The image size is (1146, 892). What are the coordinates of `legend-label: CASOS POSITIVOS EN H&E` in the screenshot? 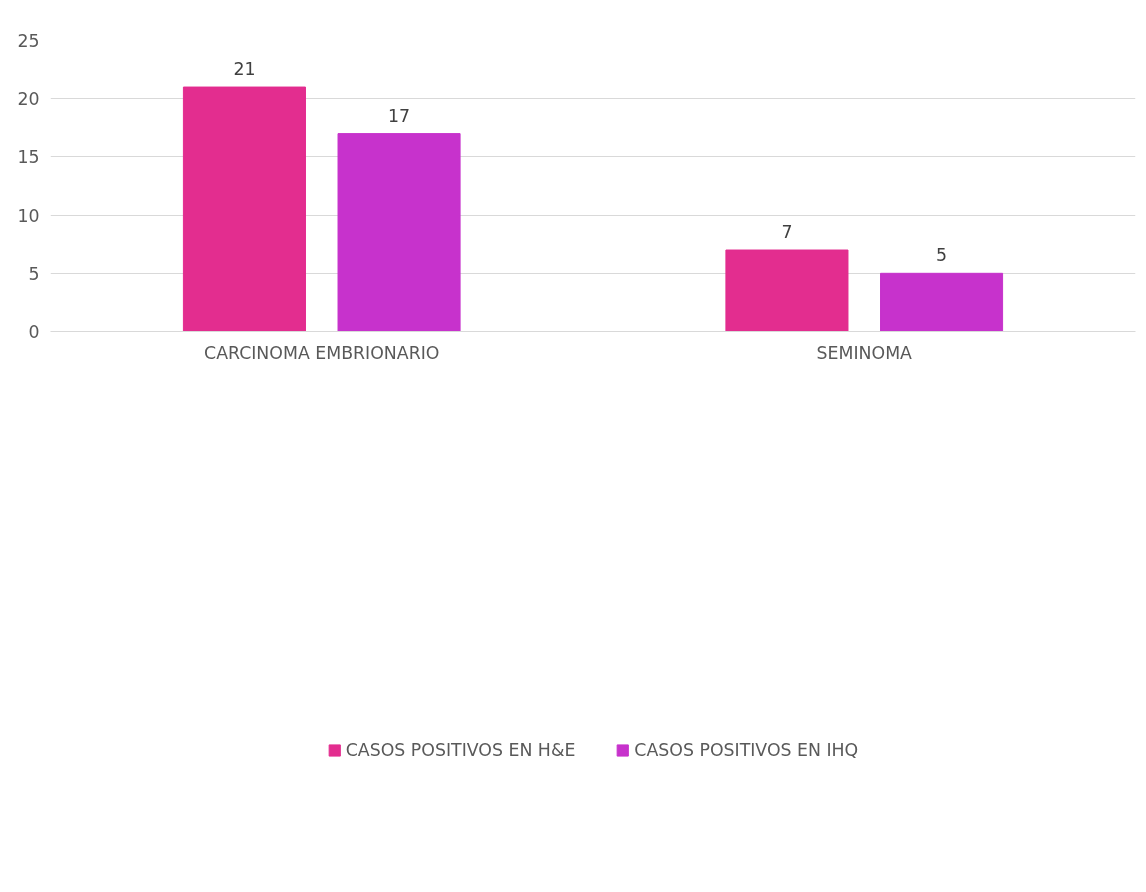 It's located at (460, 750).